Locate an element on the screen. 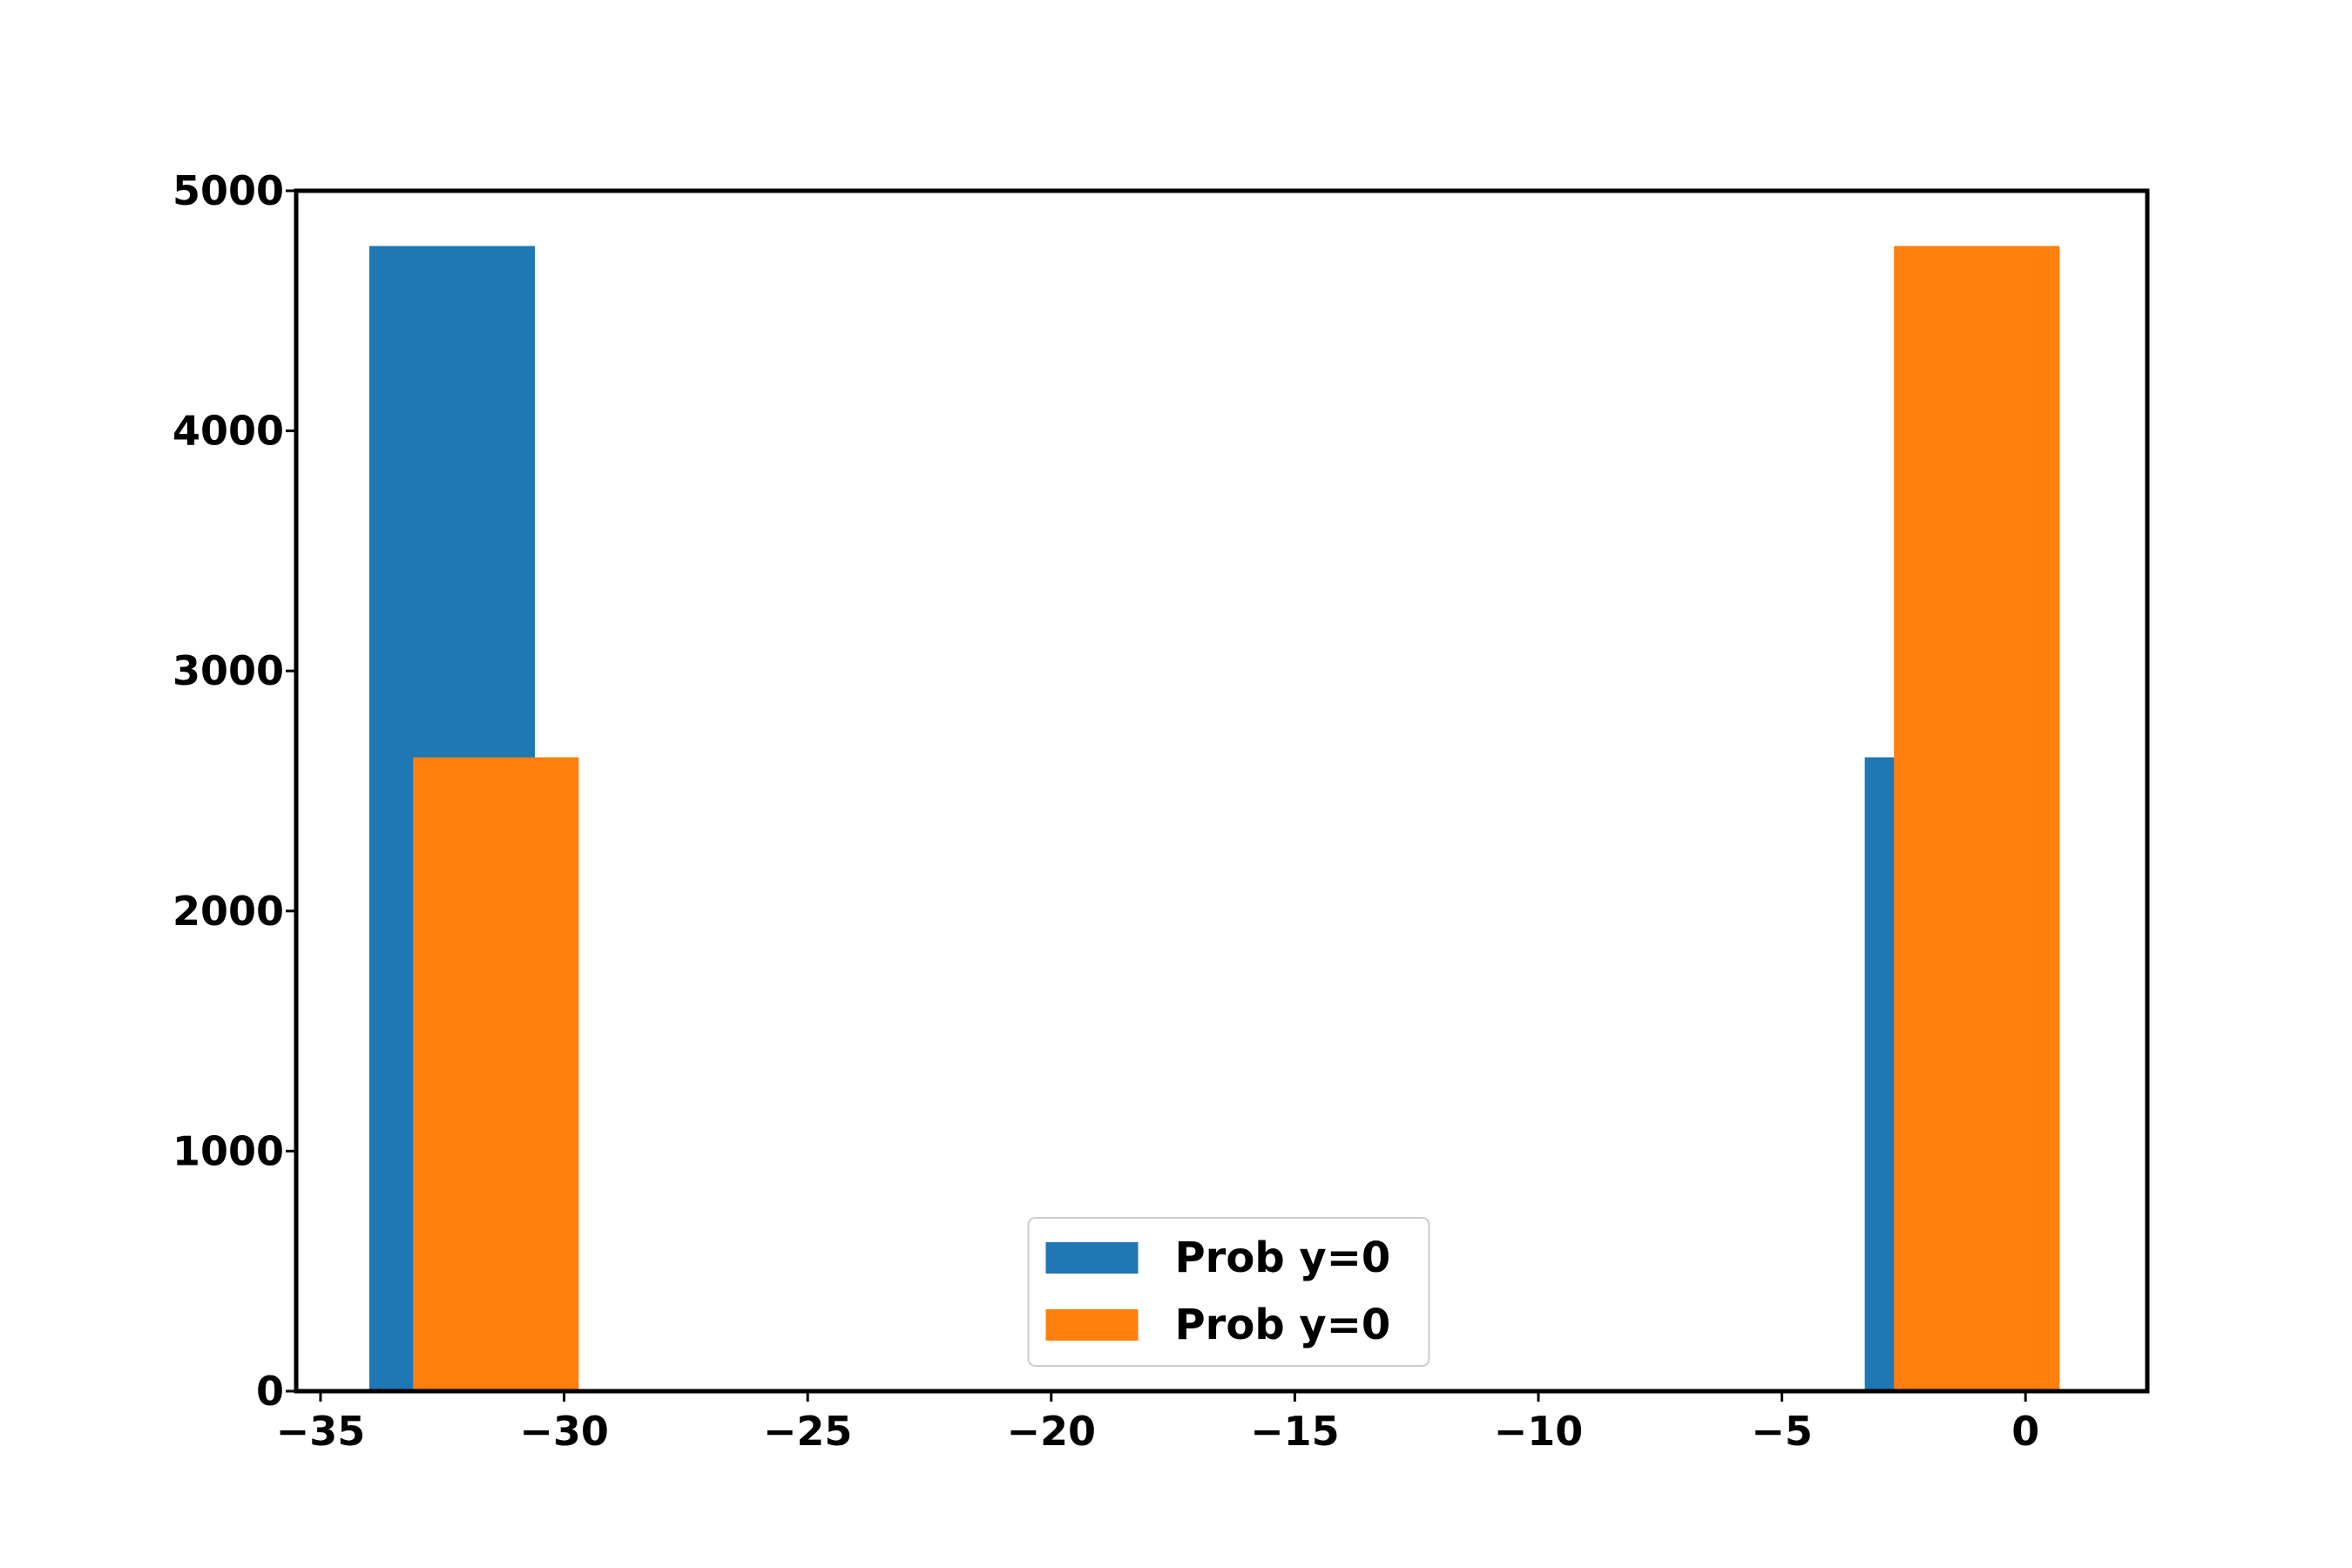 The height and width of the screenshot is (1568, 2352). y-tick-label: 5000 is located at coordinates (228, 190).